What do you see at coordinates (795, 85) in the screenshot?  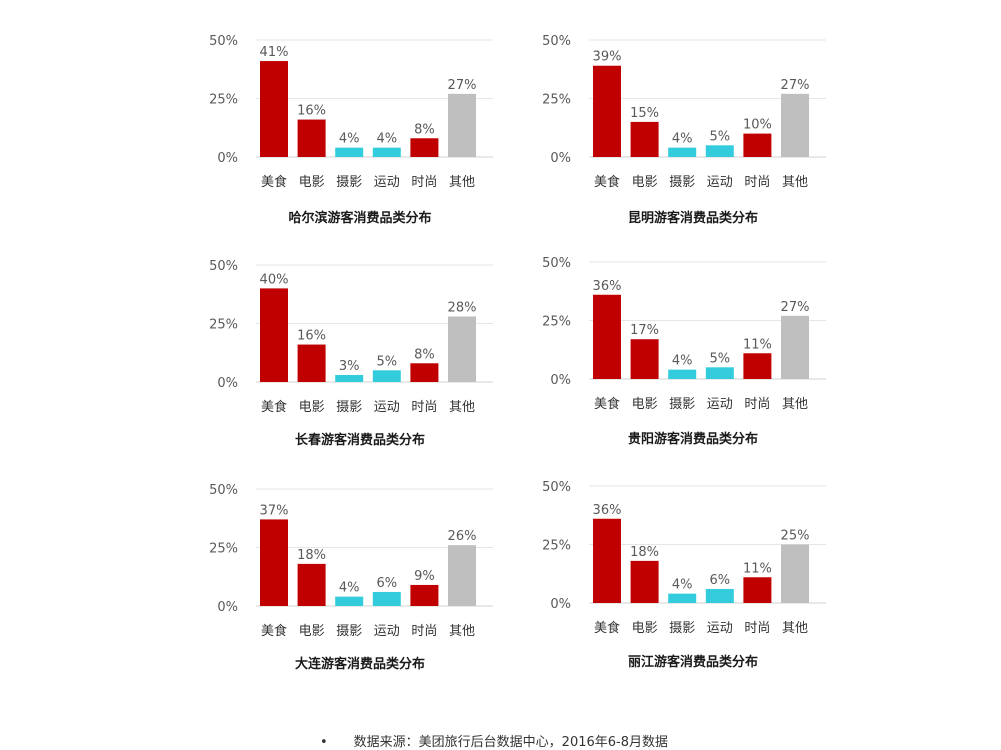 I see `value-label: 27%` at bounding box center [795, 85].